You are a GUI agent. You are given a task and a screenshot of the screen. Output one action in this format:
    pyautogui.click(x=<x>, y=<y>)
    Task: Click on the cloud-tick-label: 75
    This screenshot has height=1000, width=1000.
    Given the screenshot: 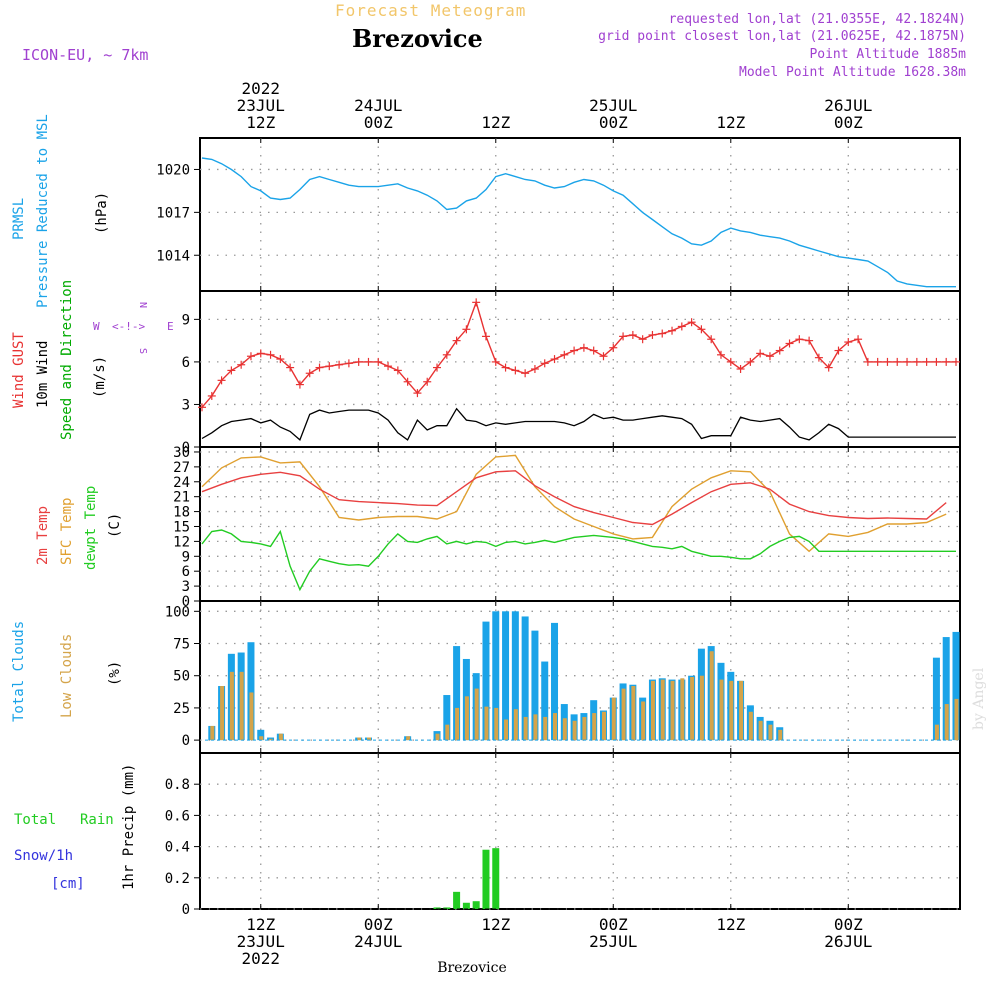 What is the action you would take?
    pyautogui.click(x=181, y=645)
    